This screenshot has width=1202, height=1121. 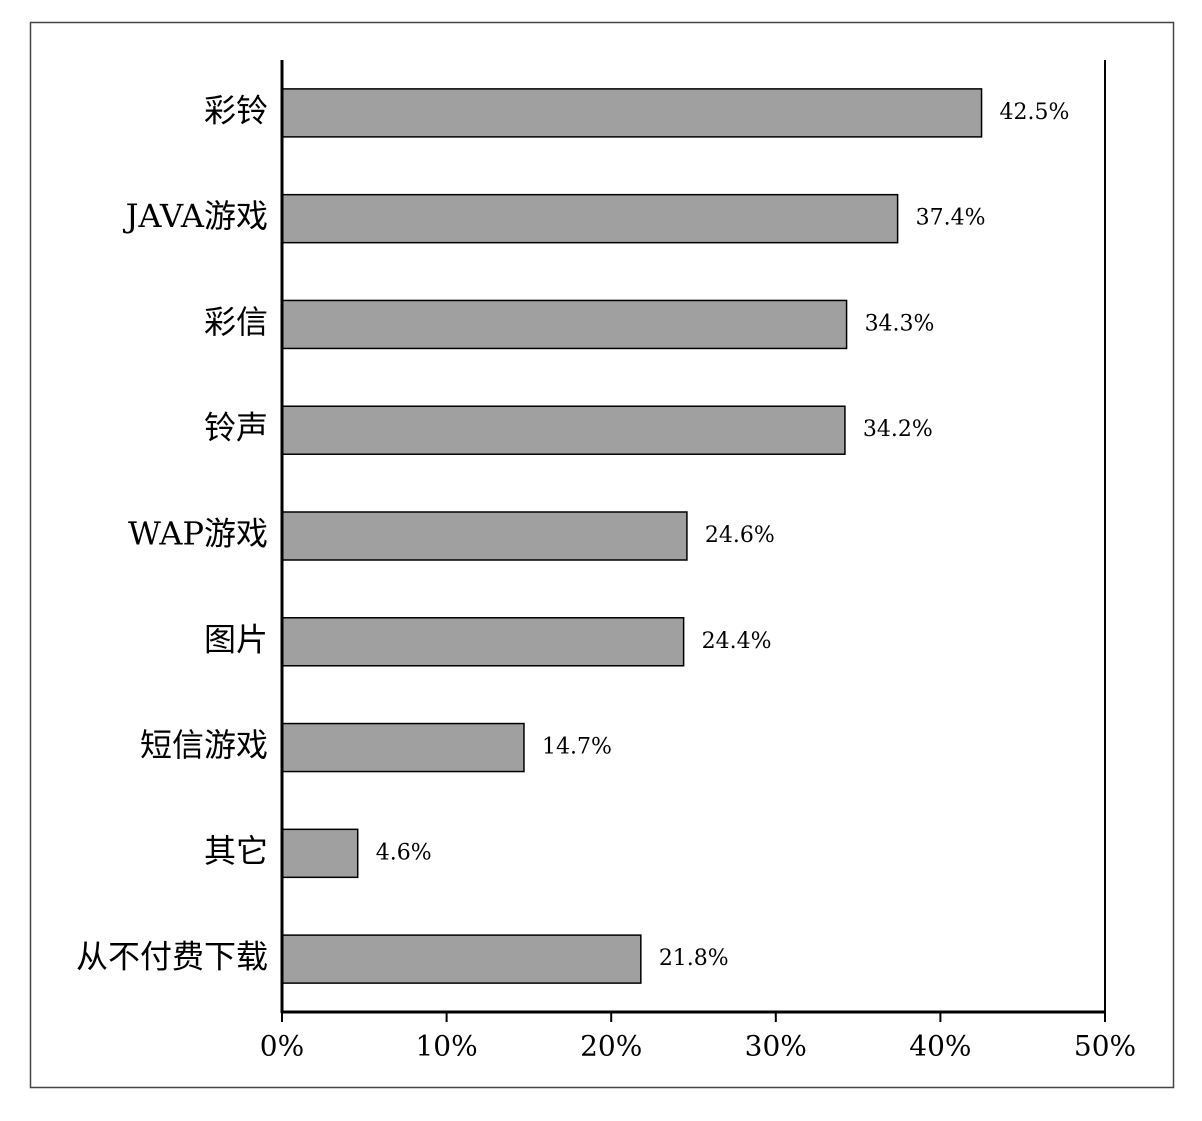 I want to click on y-tick-label: 图片, so click(x=236, y=639).